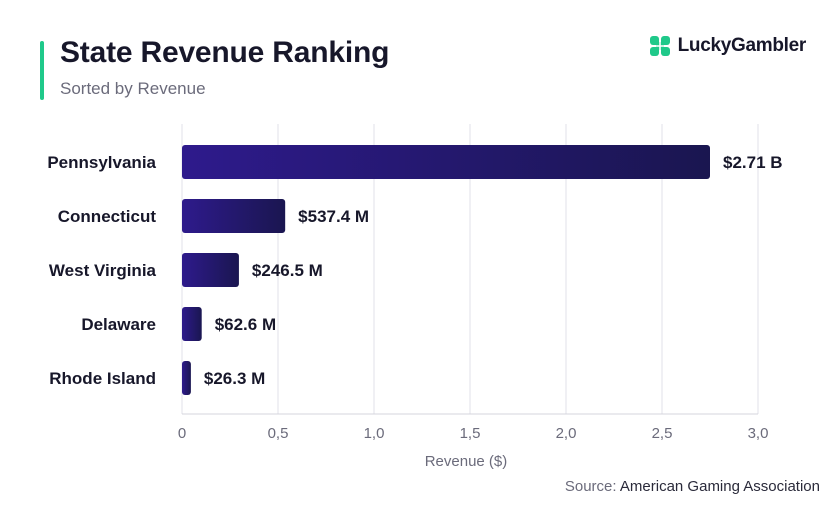  I want to click on brand-name: LuckyGambler, so click(742, 45).